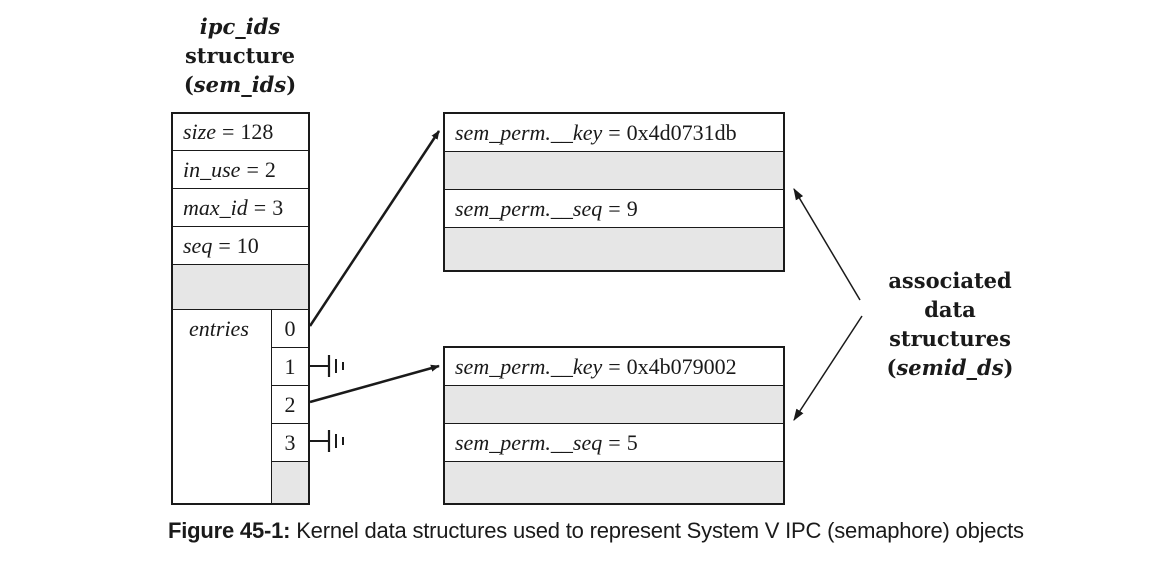 This screenshot has height=563, width=1155. Describe the element at coordinates (198, 245) in the screenshot. I see `field-name: seq` at that location.